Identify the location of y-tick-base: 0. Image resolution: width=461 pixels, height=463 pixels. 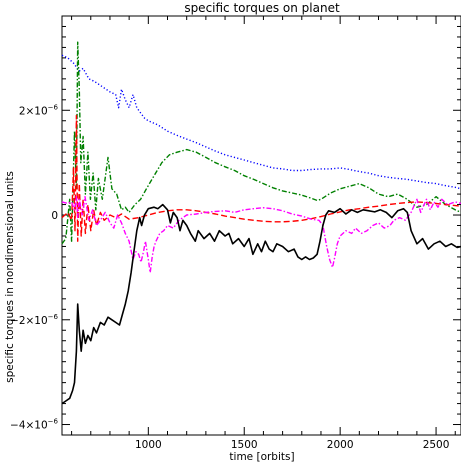
(54, 216).